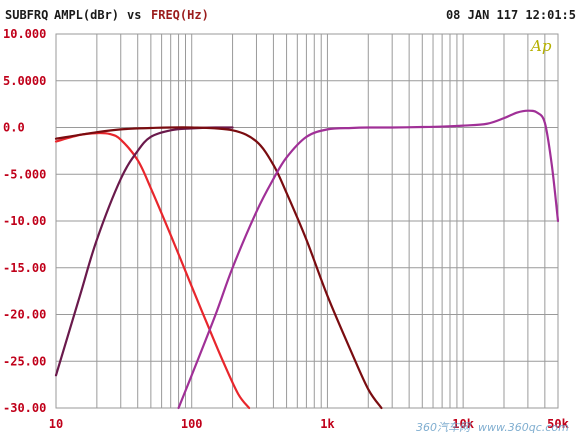 This screenshot has width=580, height=435. Describe the element at coordinates (24, 34) in the screenshot. I see `y-tick-label: 10.000` at that location.